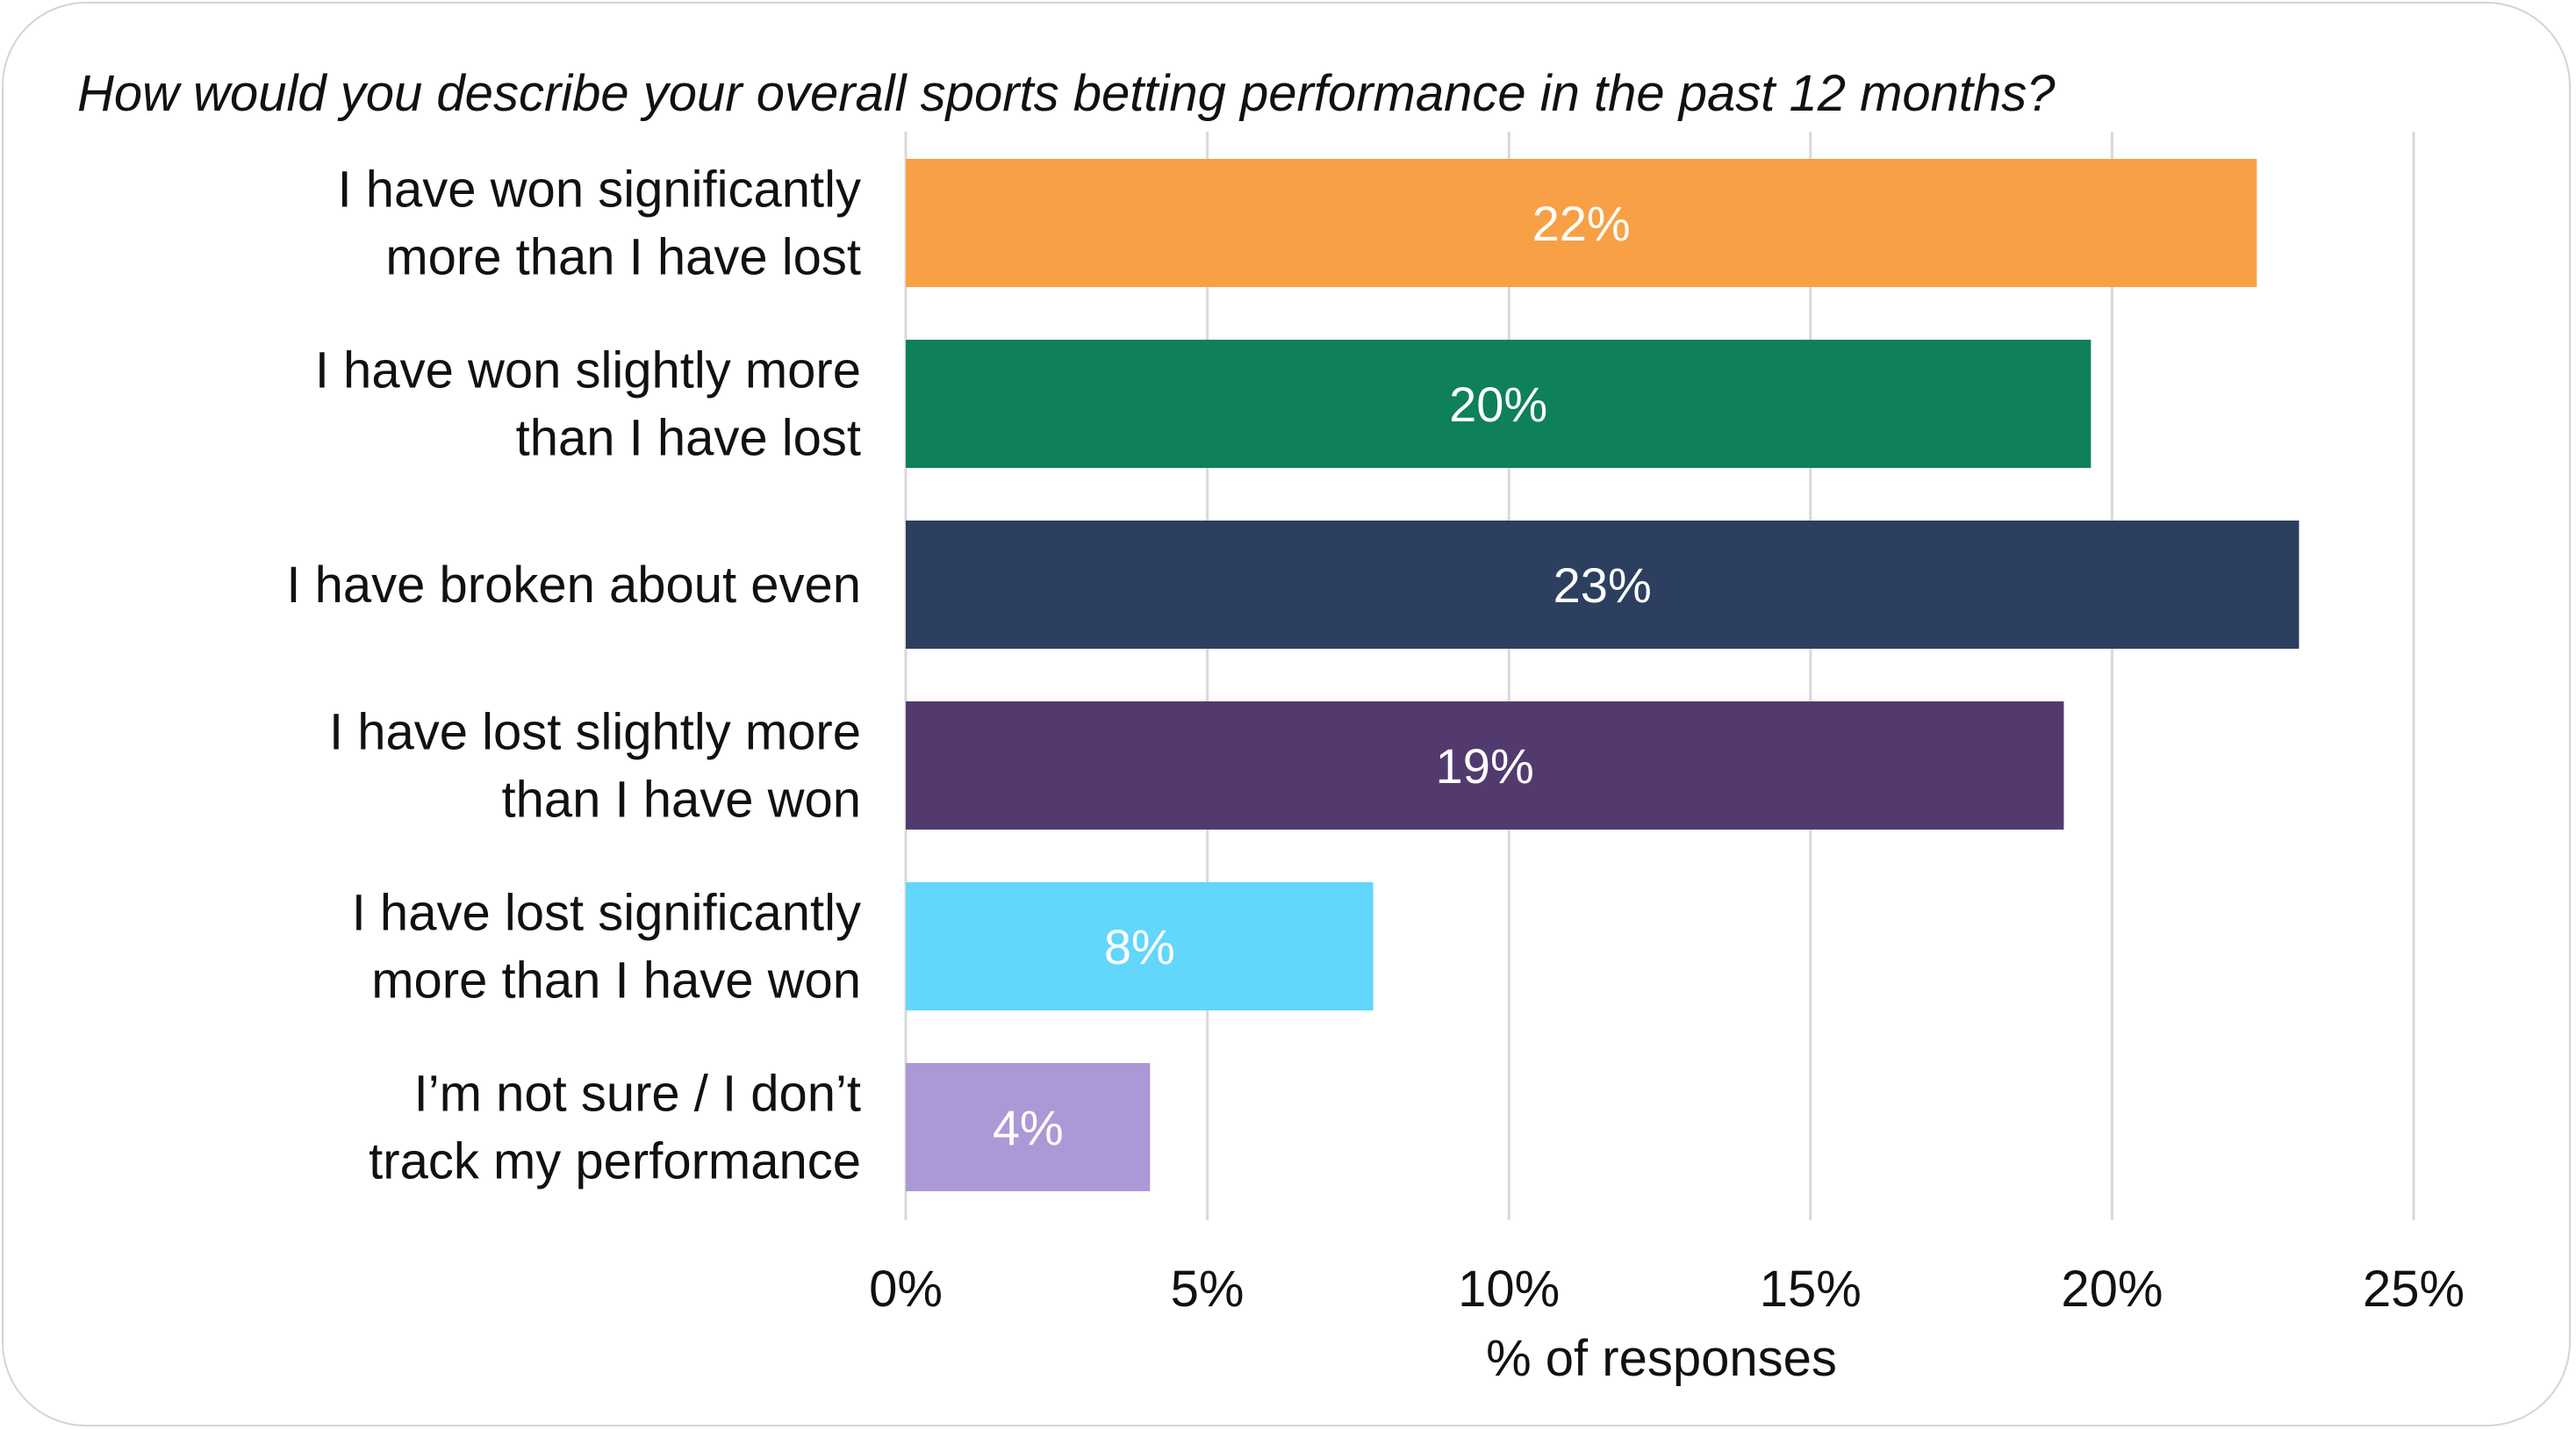 This screenshot has height=1430, width=2576. I want to click on x-tick-label: 25%, so click(2414, 1289).